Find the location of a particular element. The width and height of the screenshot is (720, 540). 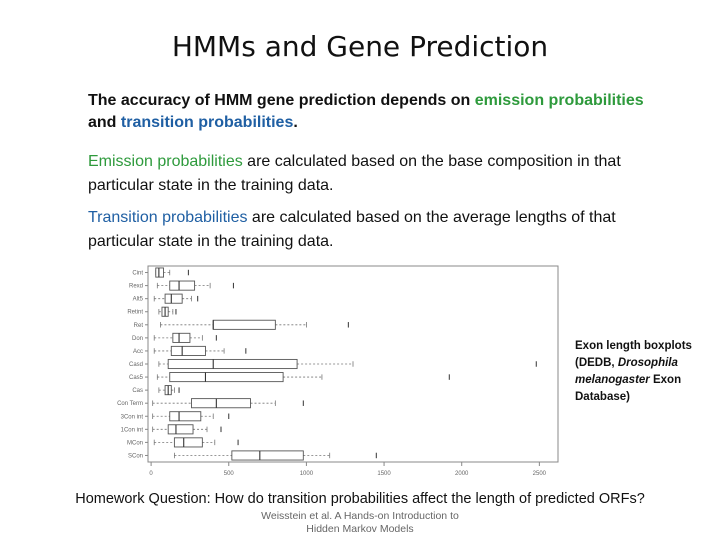

y-tick-label: Cas is located at coordinates (137, 391).